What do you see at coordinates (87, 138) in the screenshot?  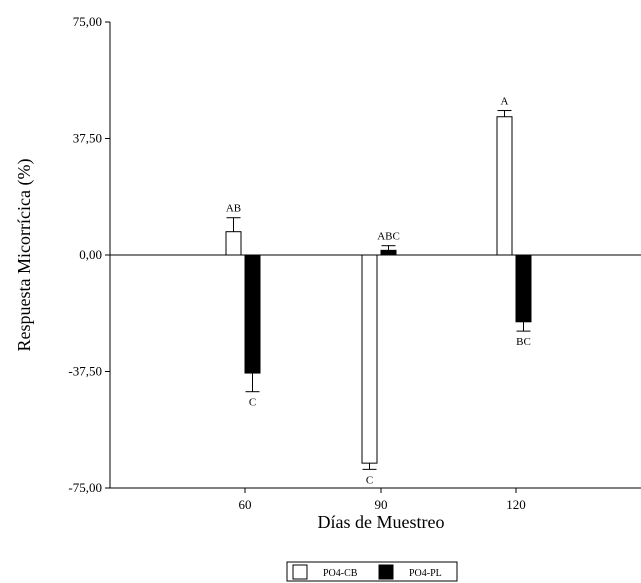 I see `y-tick-label: 37,50` at bounding box center [87, 138].